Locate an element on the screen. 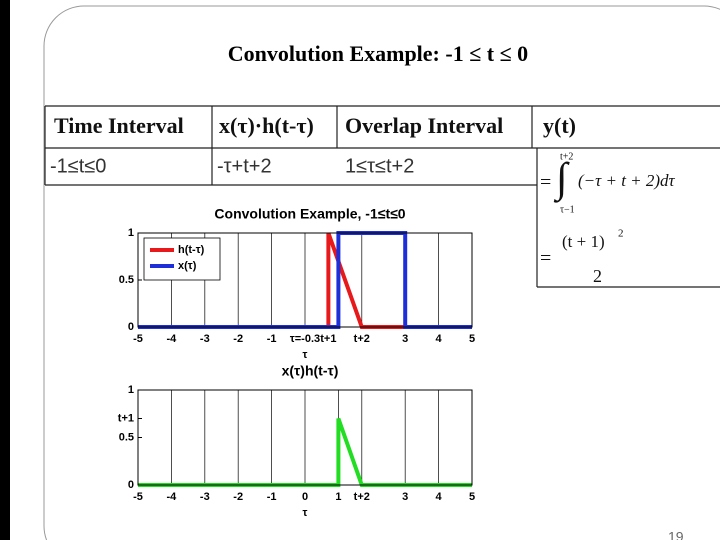 This screenshot has width=720, height=540. x-tick-label: t+1 is located at coordinates (328, 339).